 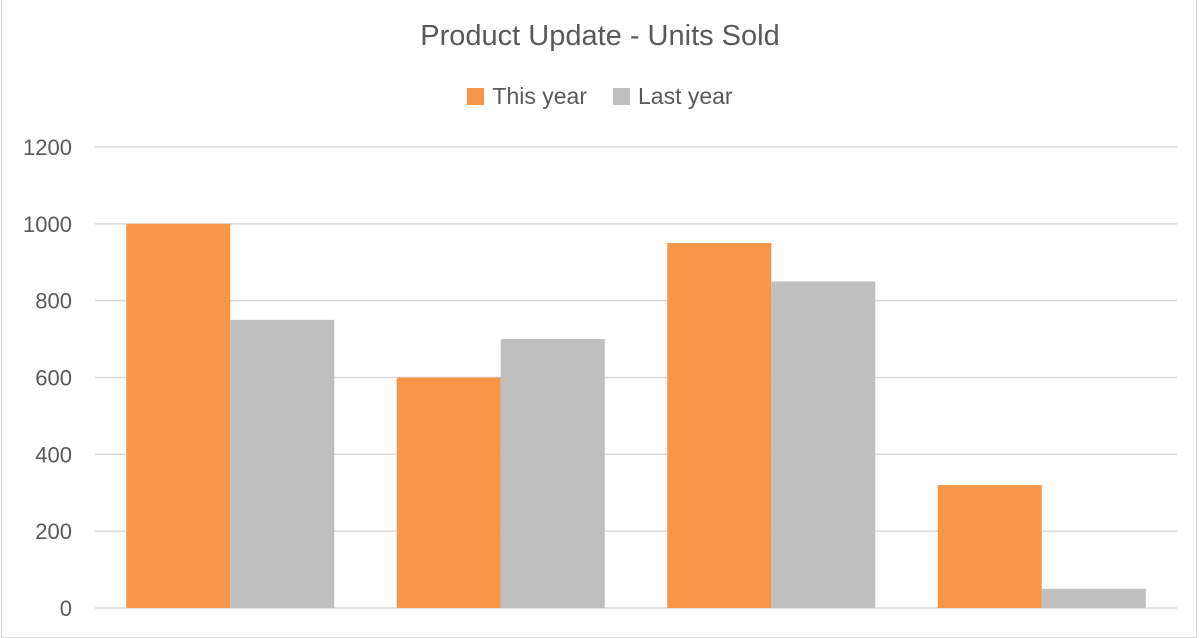 I want to click on y-tick-label: 0, so click(x=66, y=608).